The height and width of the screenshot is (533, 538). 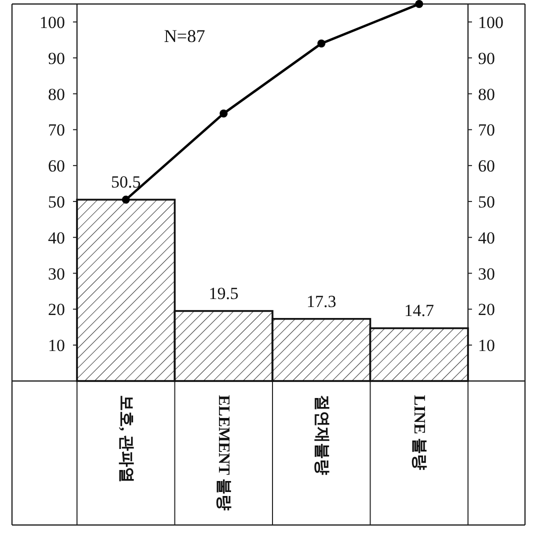 I want to click on y-tick-label: 10, so click(x=56, y=346).